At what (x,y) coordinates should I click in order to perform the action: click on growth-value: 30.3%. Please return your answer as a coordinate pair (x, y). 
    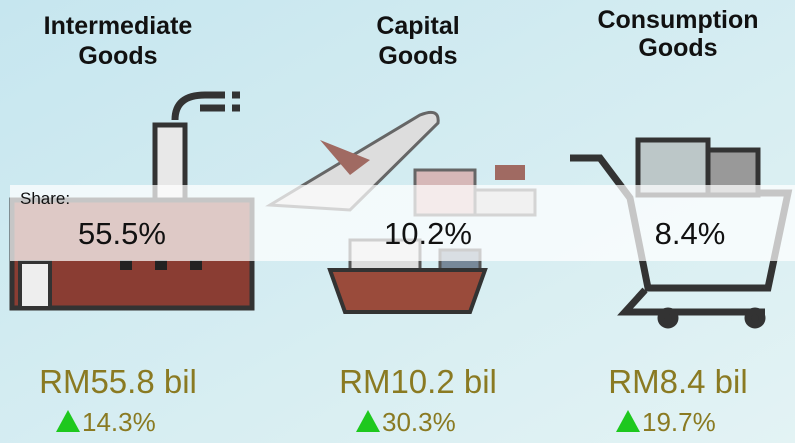
    Looking at the image, I should click on (419, 422).